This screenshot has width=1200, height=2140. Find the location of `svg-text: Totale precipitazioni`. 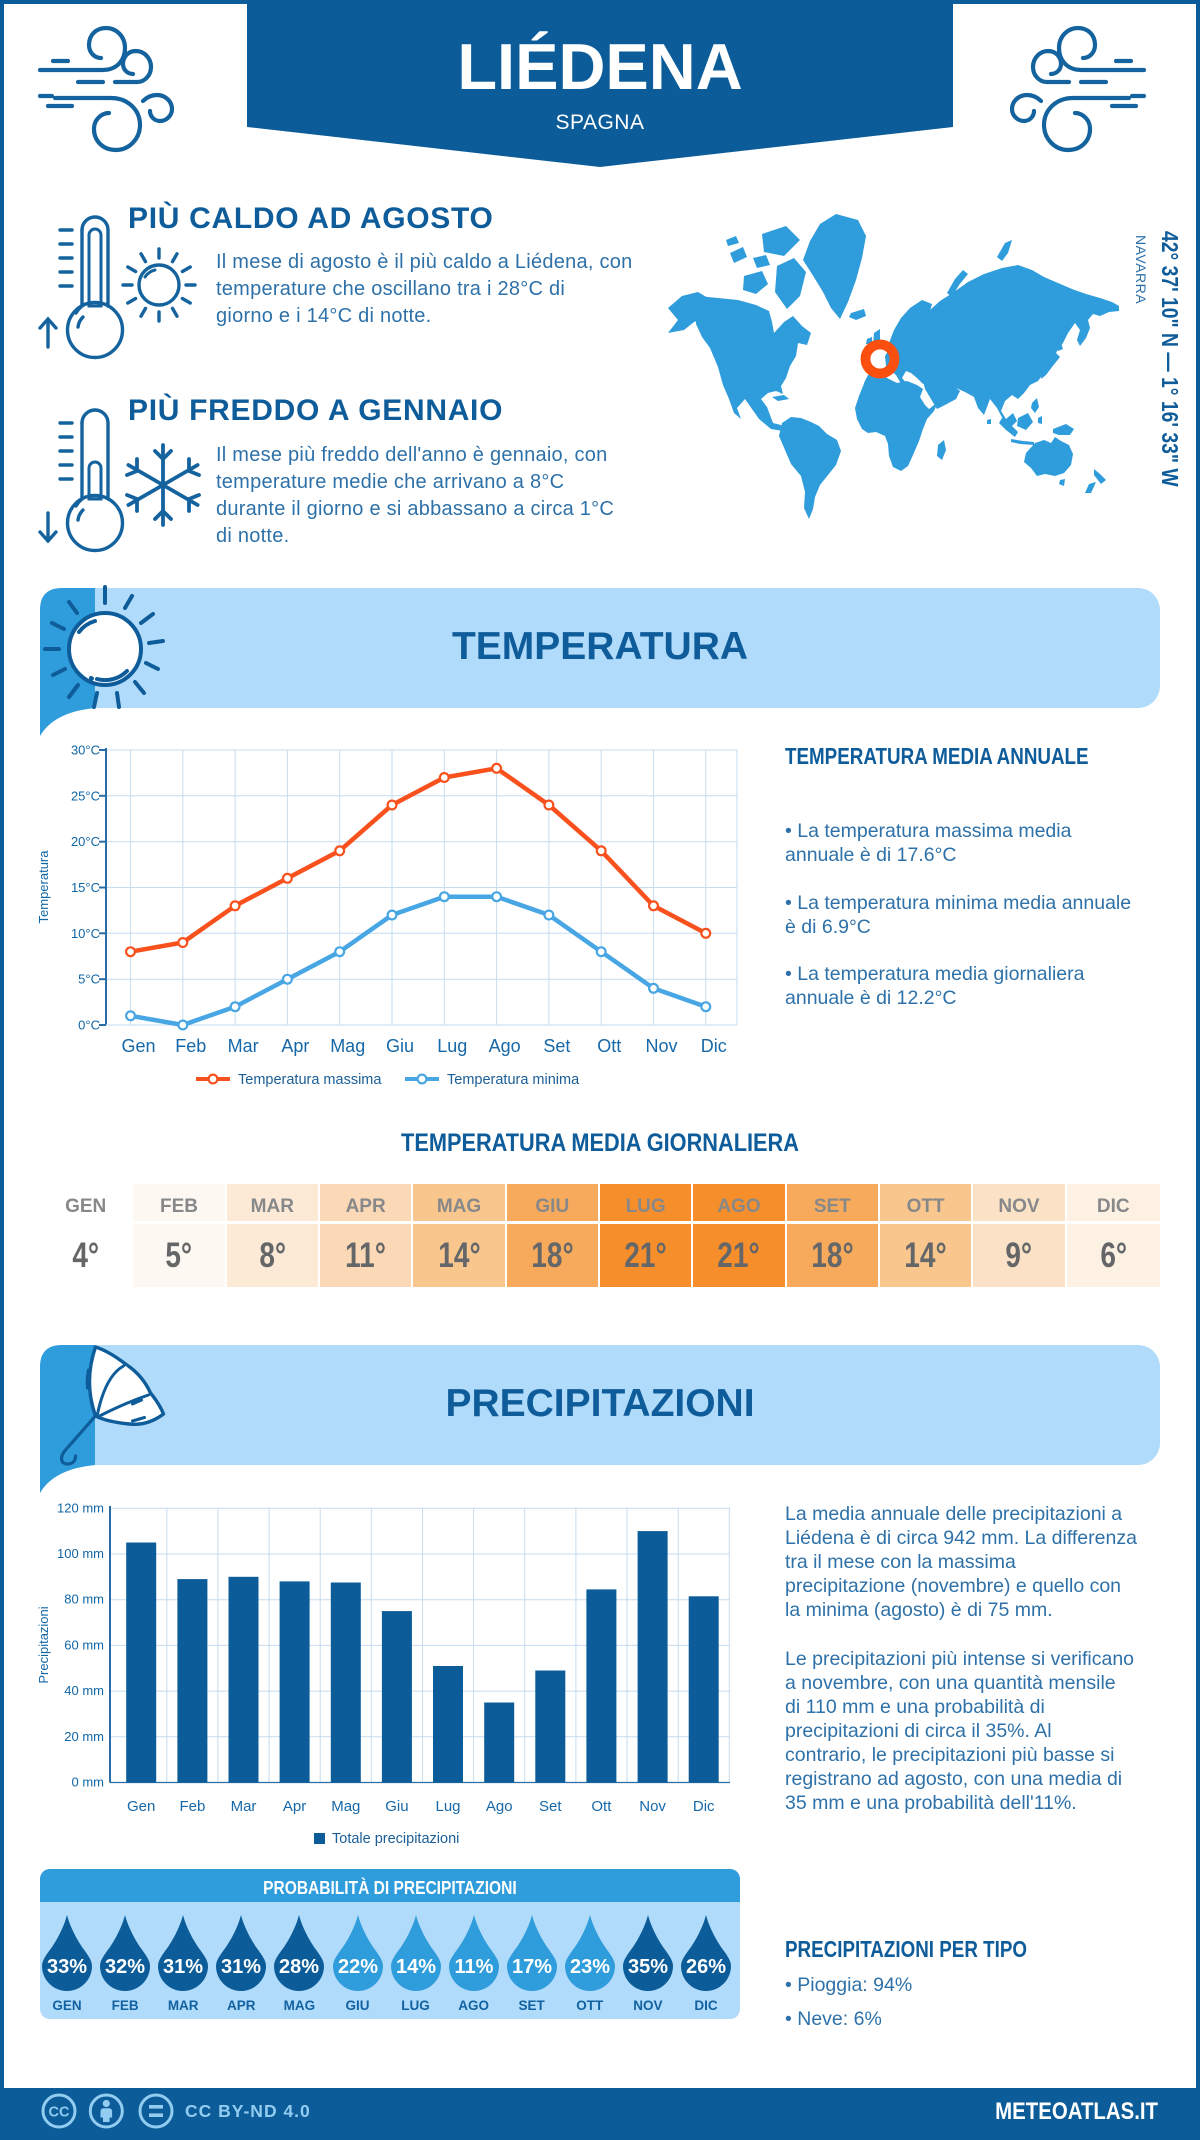

svg-text: Totale precipitazioni is located at coordinates (395, 1839).